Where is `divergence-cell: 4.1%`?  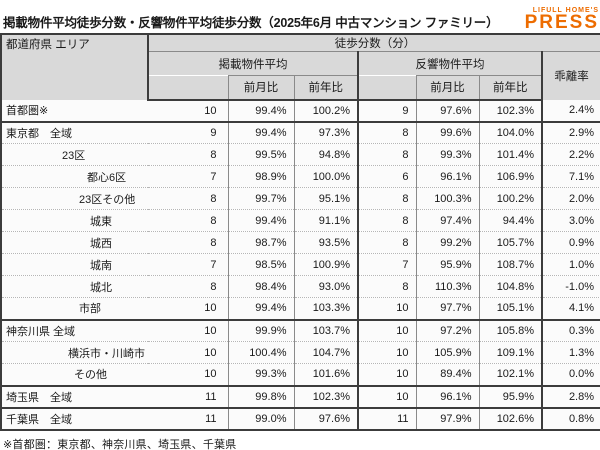 divergence-cell: 4.1% is located at coordinates (570, 309).